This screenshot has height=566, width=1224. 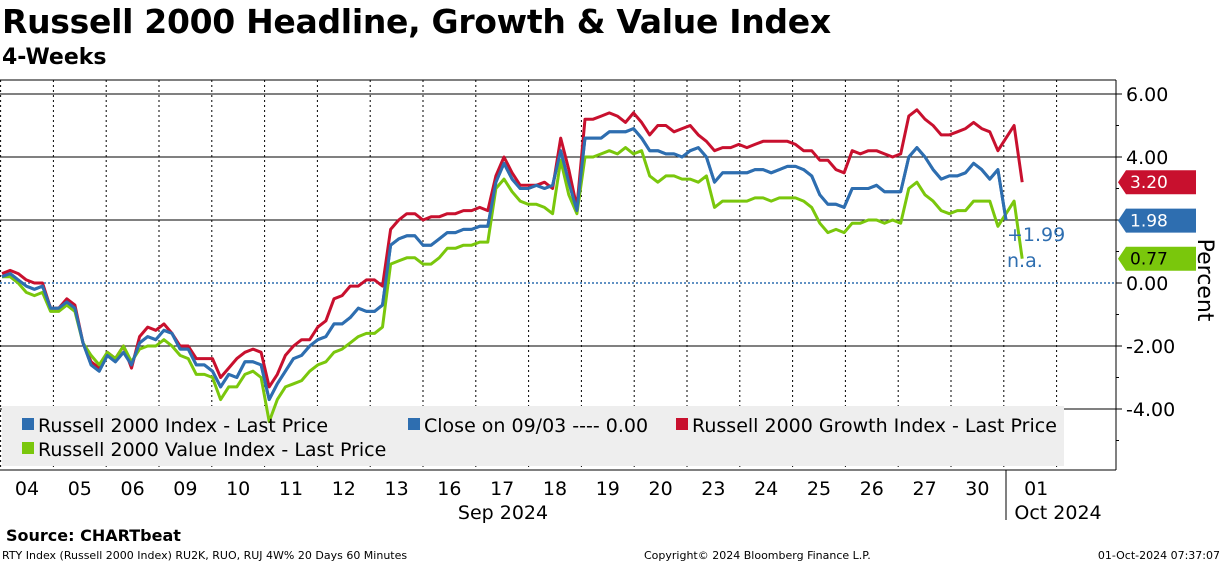 What do you see at coordinates (1149, 183) in the screenshot?
I see `growth-last-value-tag-label: 3.20` at bounding box center [1149, 183].